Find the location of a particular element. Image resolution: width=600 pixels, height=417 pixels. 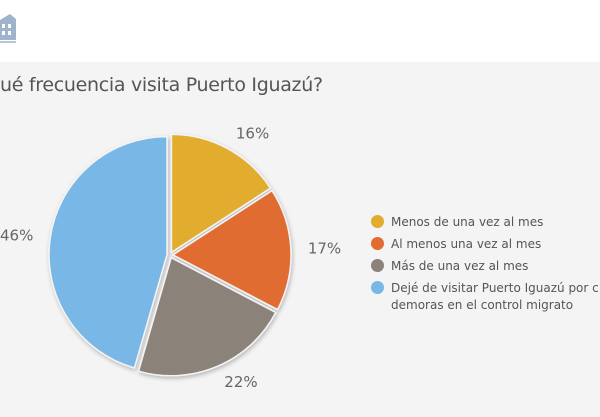

legend-item-mas-de: Más de una vez al mes is located at coordinates (485, 266).